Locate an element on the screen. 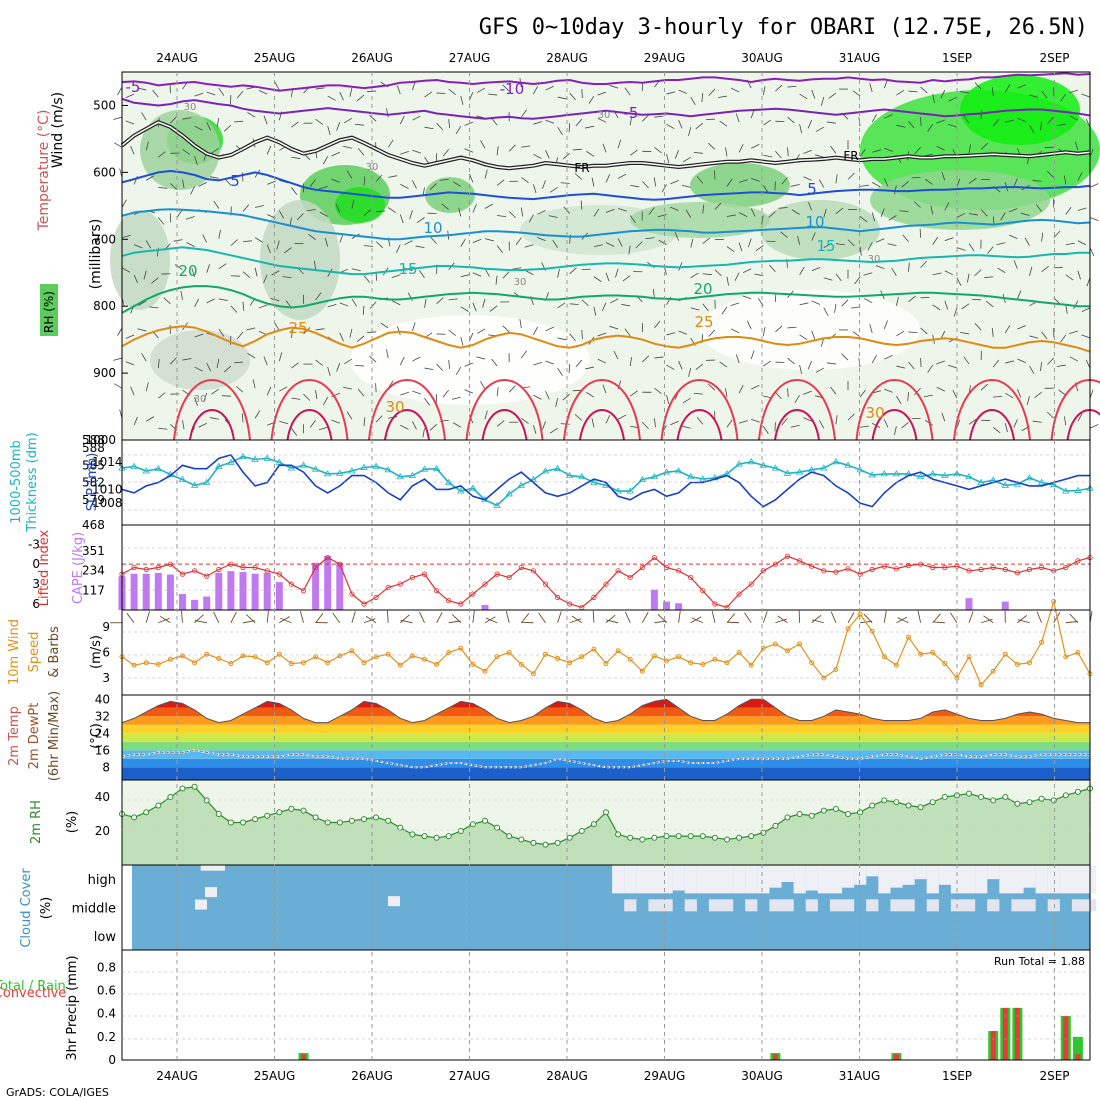 This screenshot has width=1100, height=1100. isotherm-line is located at coordinates (602, 410).